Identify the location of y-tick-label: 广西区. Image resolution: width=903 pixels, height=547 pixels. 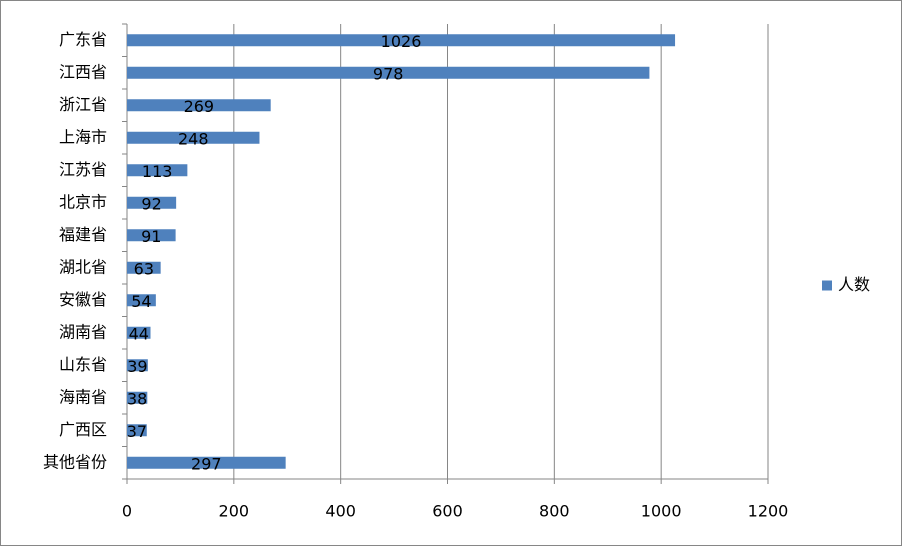
(83, 429).